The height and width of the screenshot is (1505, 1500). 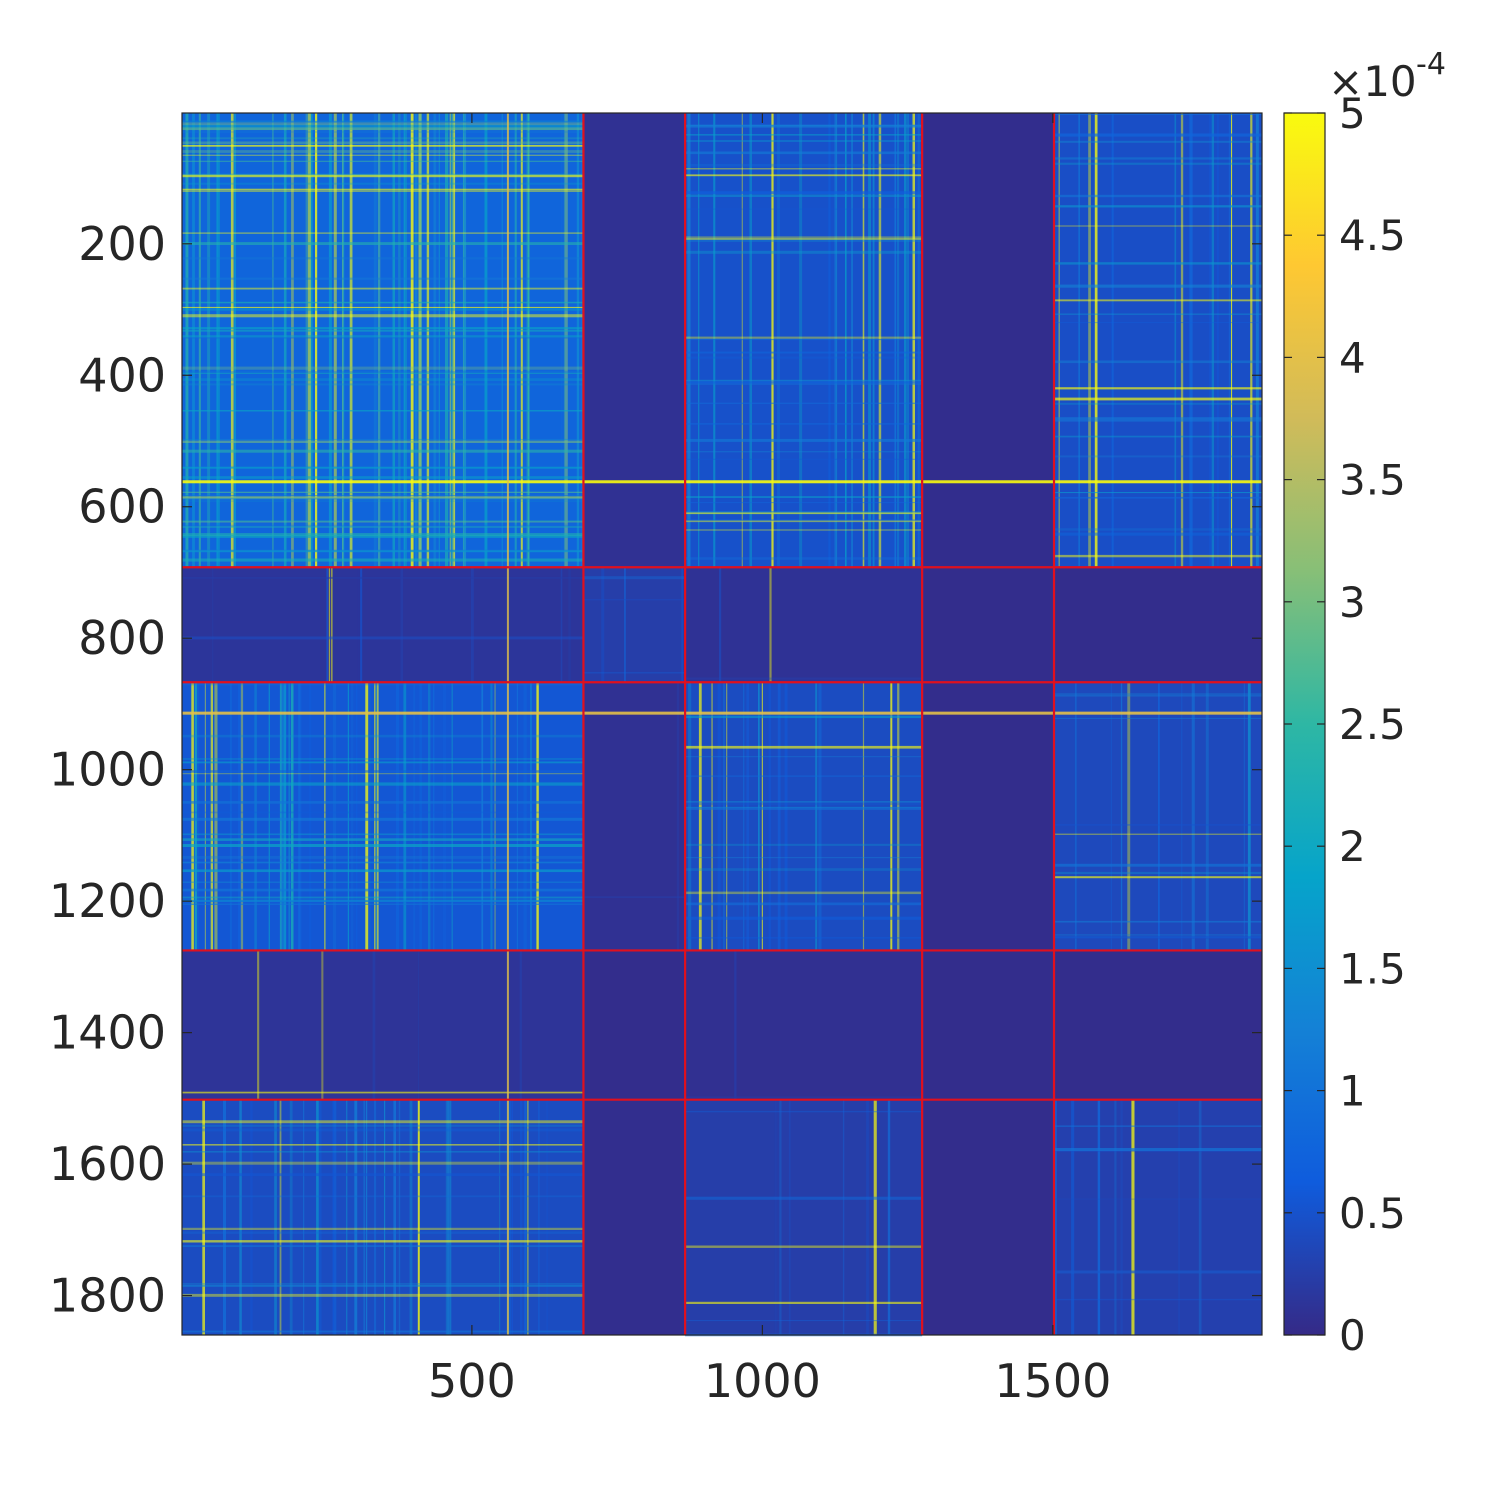 What do you see at coordinates (1352, 357) in the screenshot?
I see `colorbar-tick-label: 4` at bounding box center [1352, 357].